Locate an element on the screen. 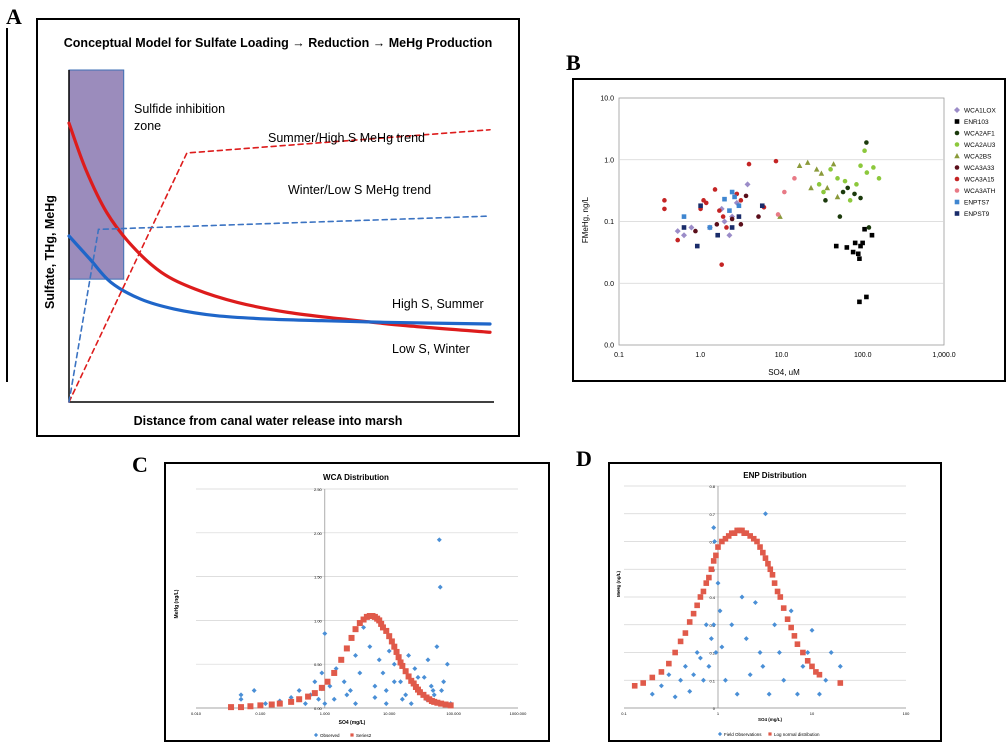  panel-d-xtick: 10 is located at coordinates (812, 713).